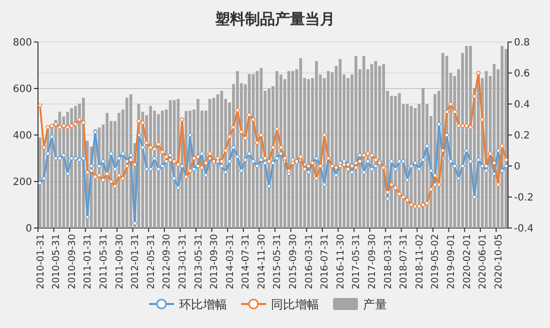  Describe the element at coordinates (198, 262) in the screenshot. I see `x-tick-label: 2013-05-31` at that location.